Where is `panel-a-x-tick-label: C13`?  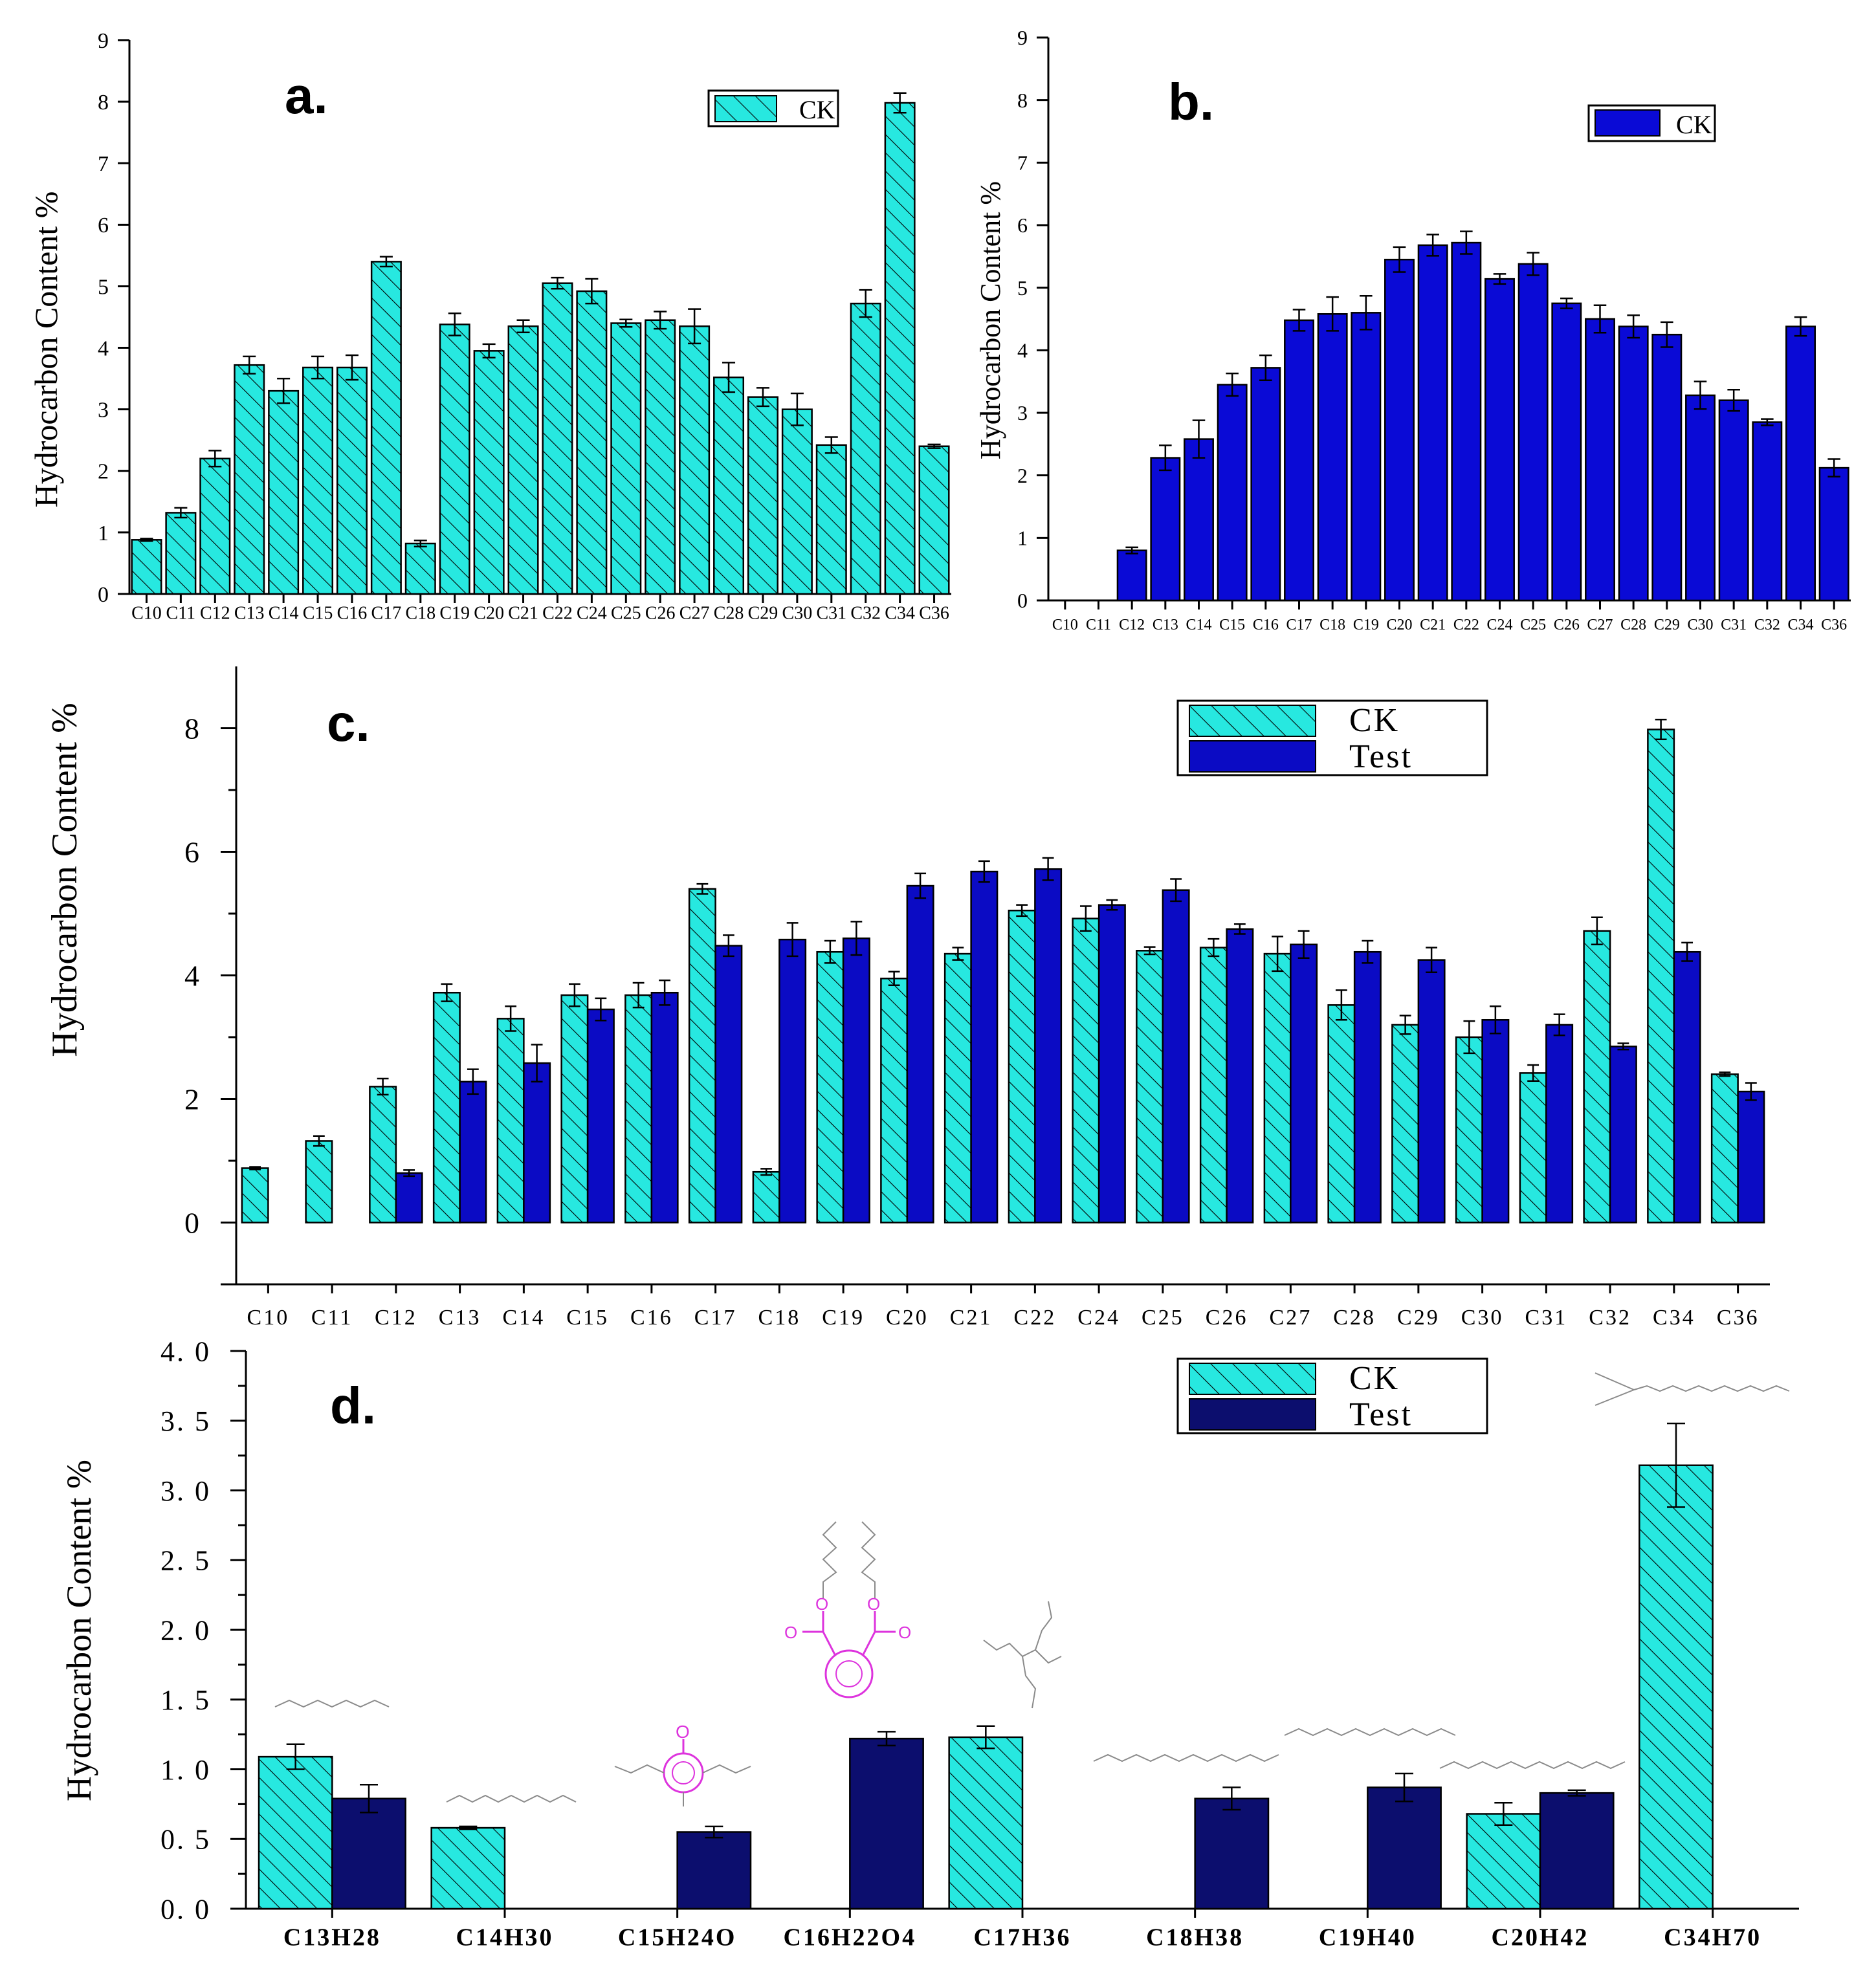 panel-a-x-tick-label: C13 is located at coordinates (249, 613).